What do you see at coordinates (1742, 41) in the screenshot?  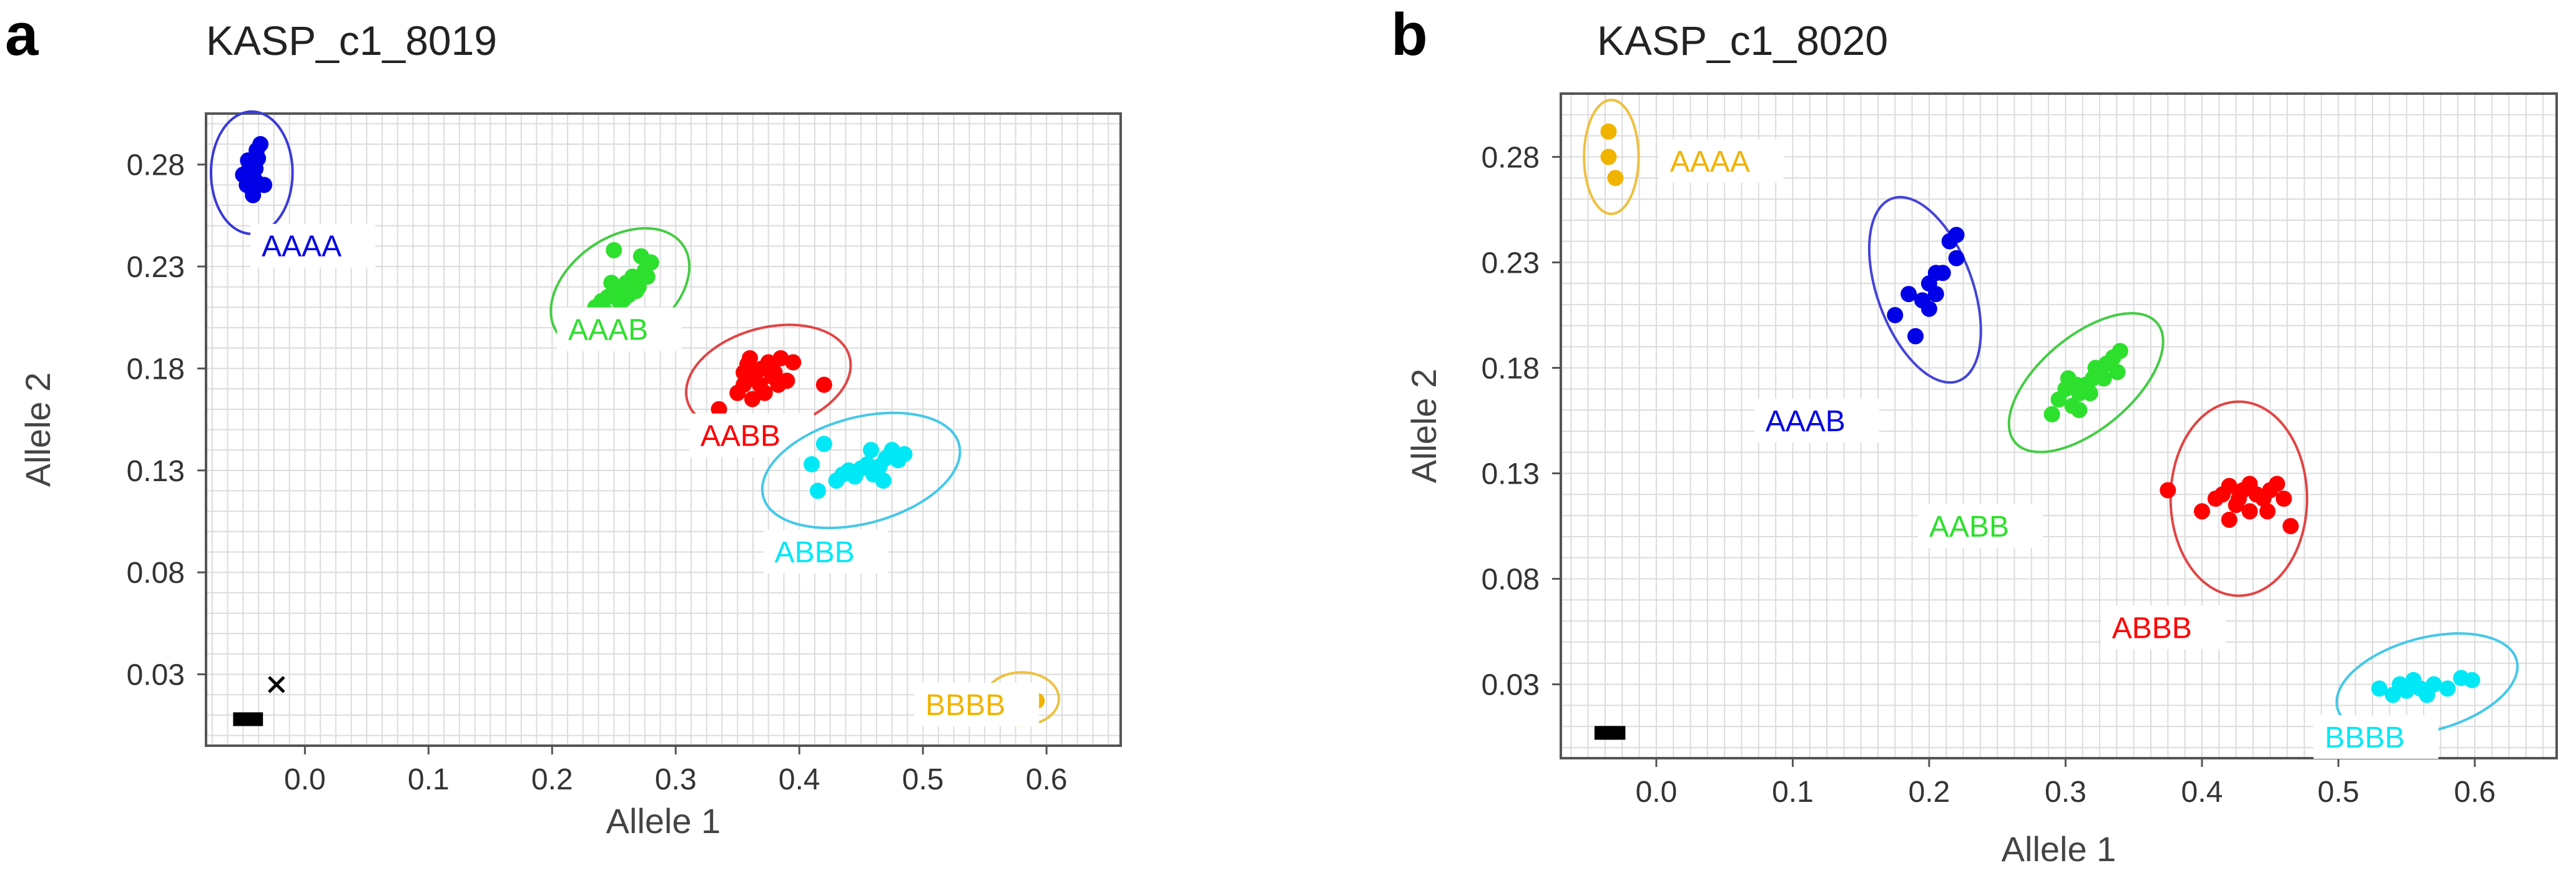 I see `chart-title-b: KASP_c1_8020` at bounding box center [1742, 41].